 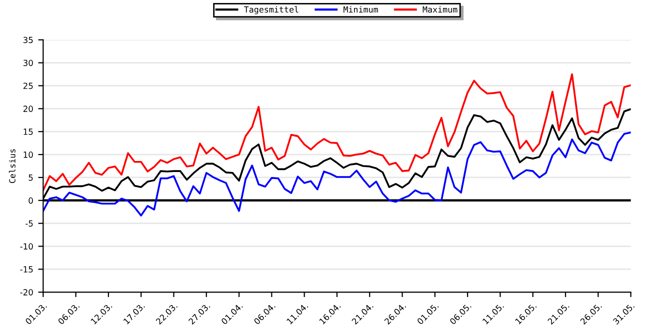 I want to click on y-tick-label: 5, so click(x=30, y=177).